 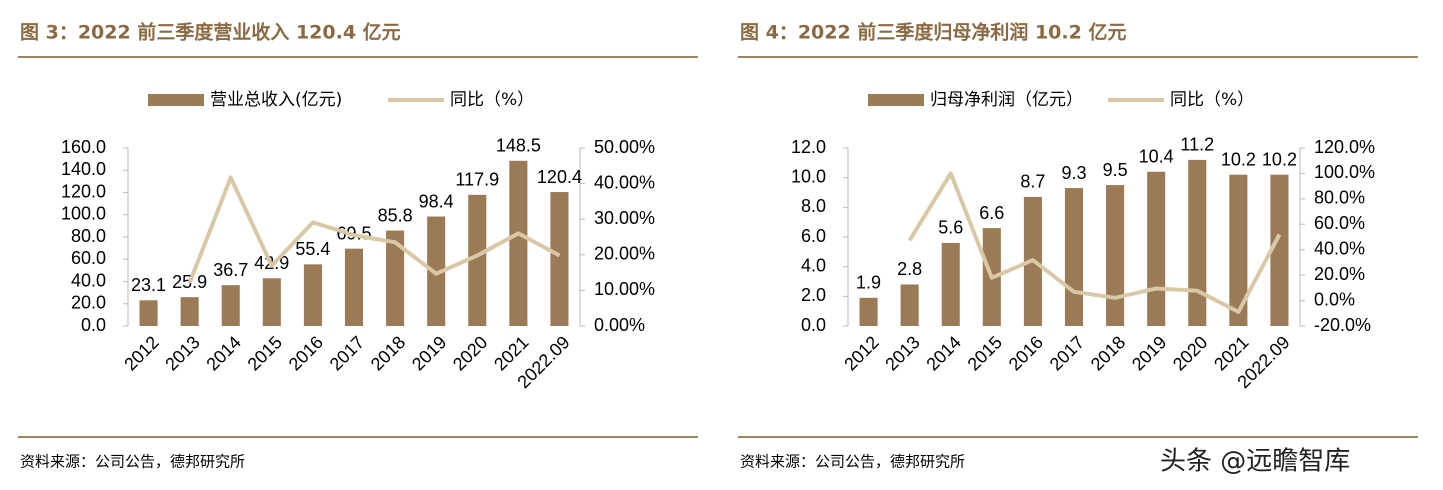 I want to click on y-tick-label: 6.0, so click(x=813, y=236).